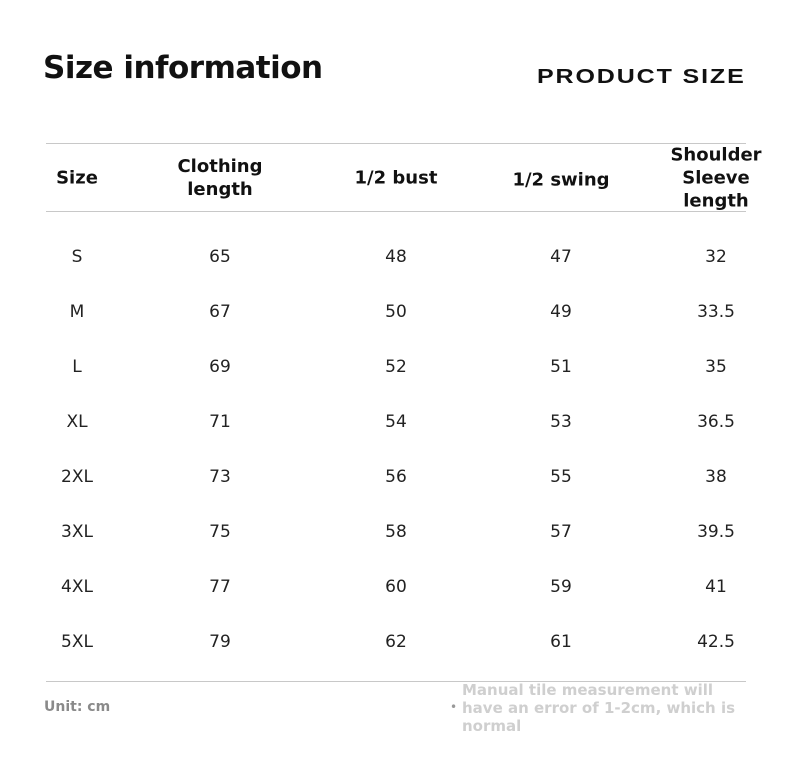 The image size is (790, 759). Describe the element at coordinates (396, 532) in the screenshot. I see `measurement-cell: 58` at that location.